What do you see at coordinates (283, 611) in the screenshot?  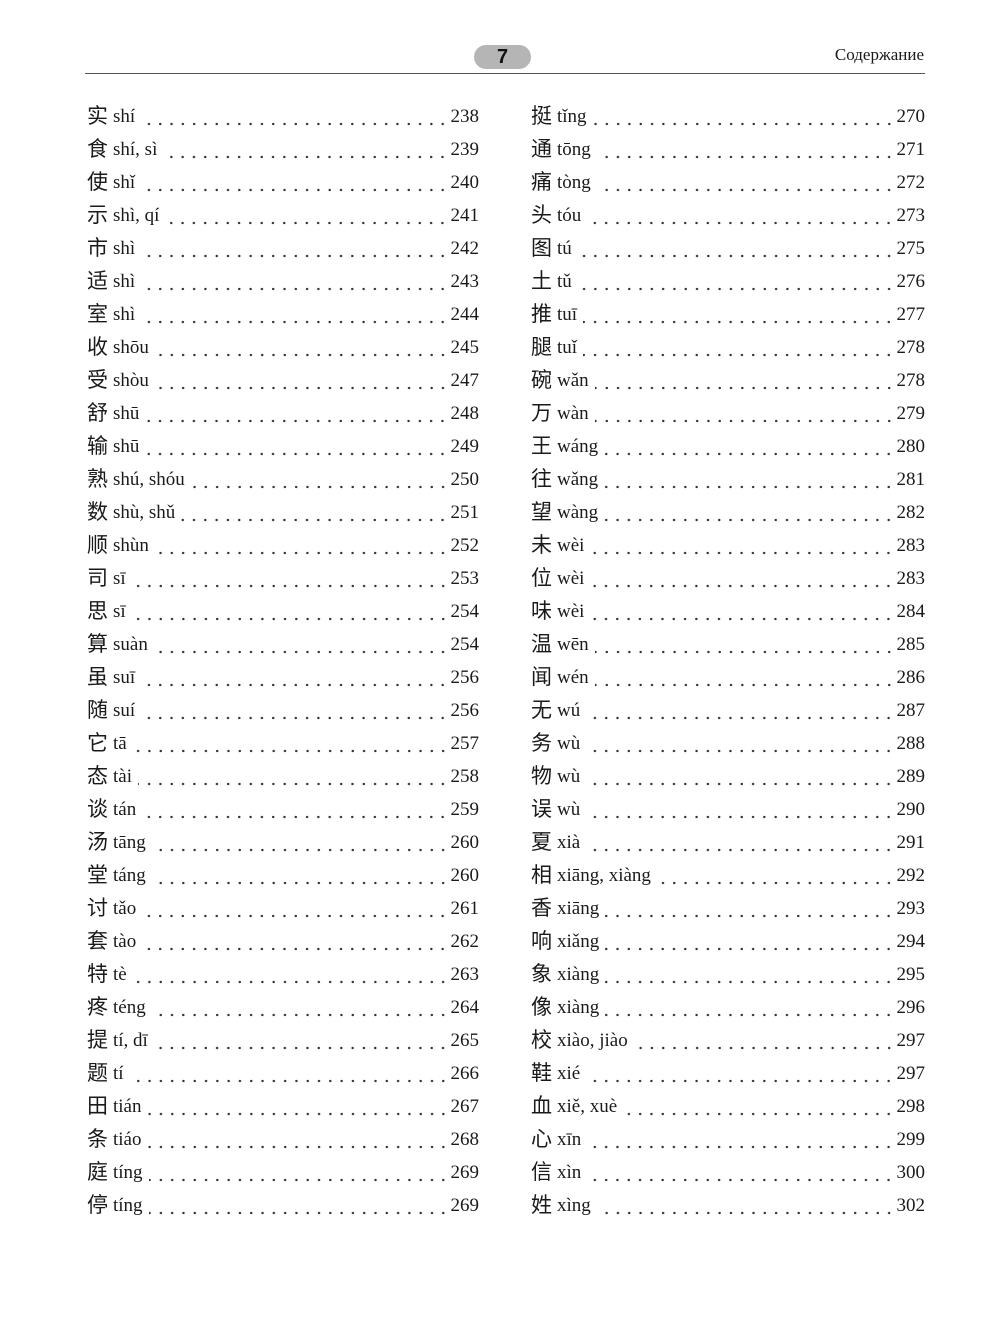 I see `toc-entry: 思 sī 254` at bounding box center [283, 611].